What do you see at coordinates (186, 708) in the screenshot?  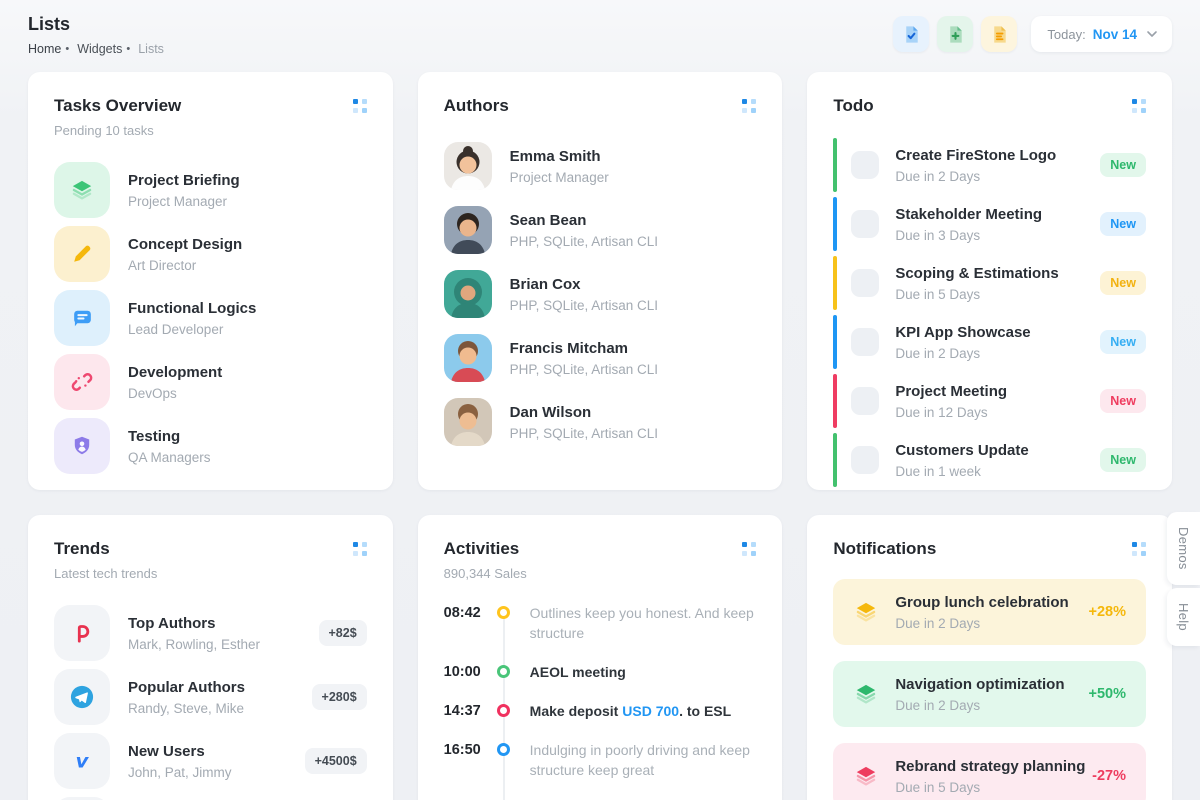 I see `trend-subtitle: Randy, Steve, Mike` at bounding box center [186, 708].